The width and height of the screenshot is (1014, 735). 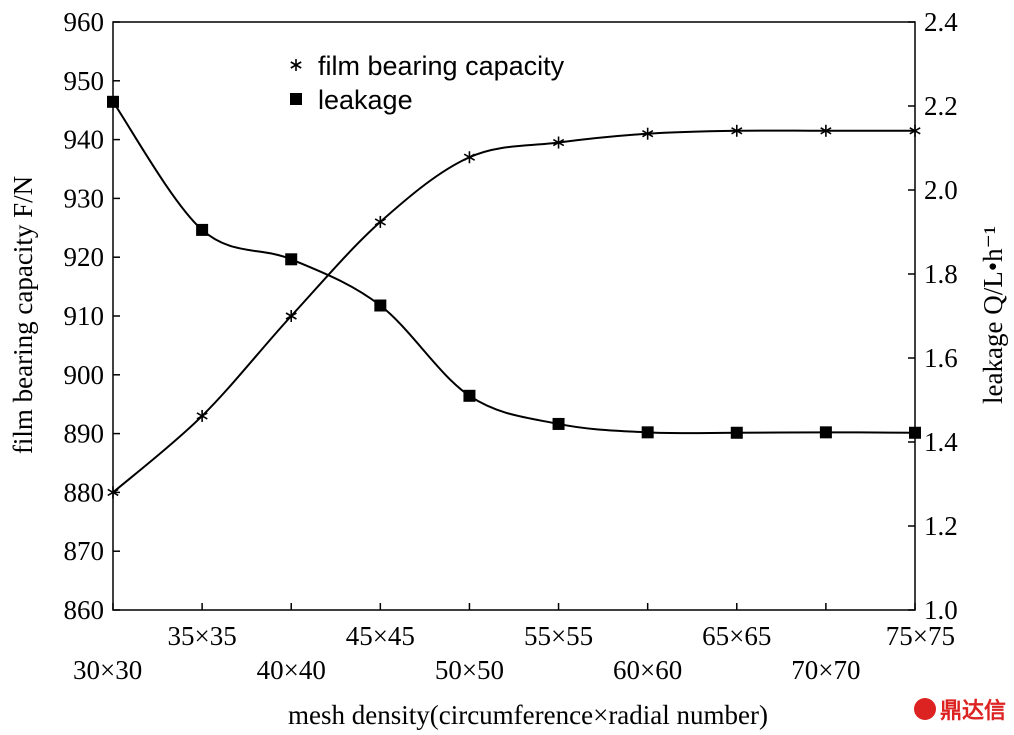 What do you see at coordinates (23, 315) in the screenshot?
I see `left-axis-title: film bearing capacity F/N` at bounding box center [23, 315].